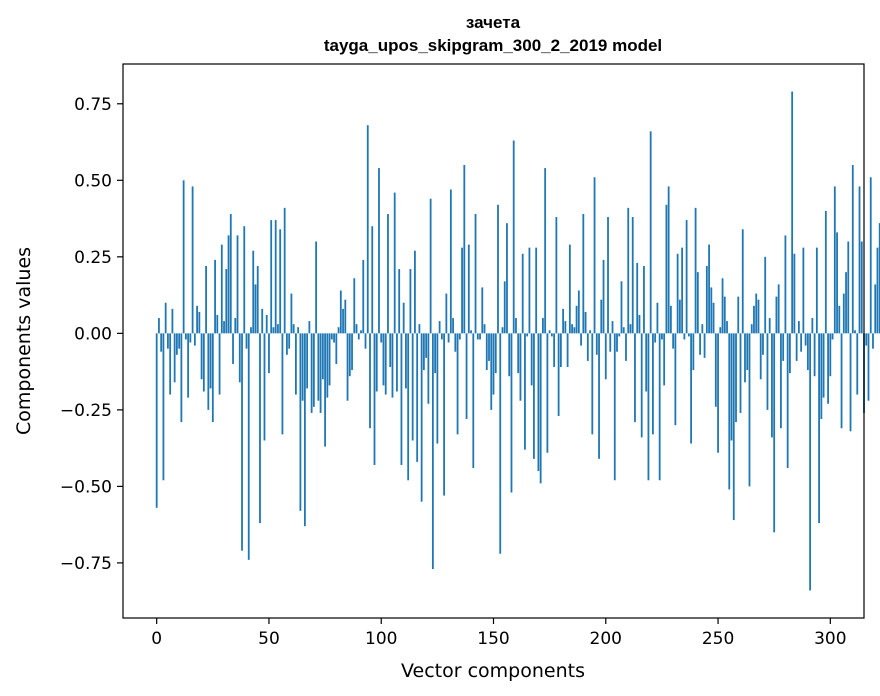 The image size is (880, 696). I want to click on y-tick-label: 0.00, so click(93, 334).